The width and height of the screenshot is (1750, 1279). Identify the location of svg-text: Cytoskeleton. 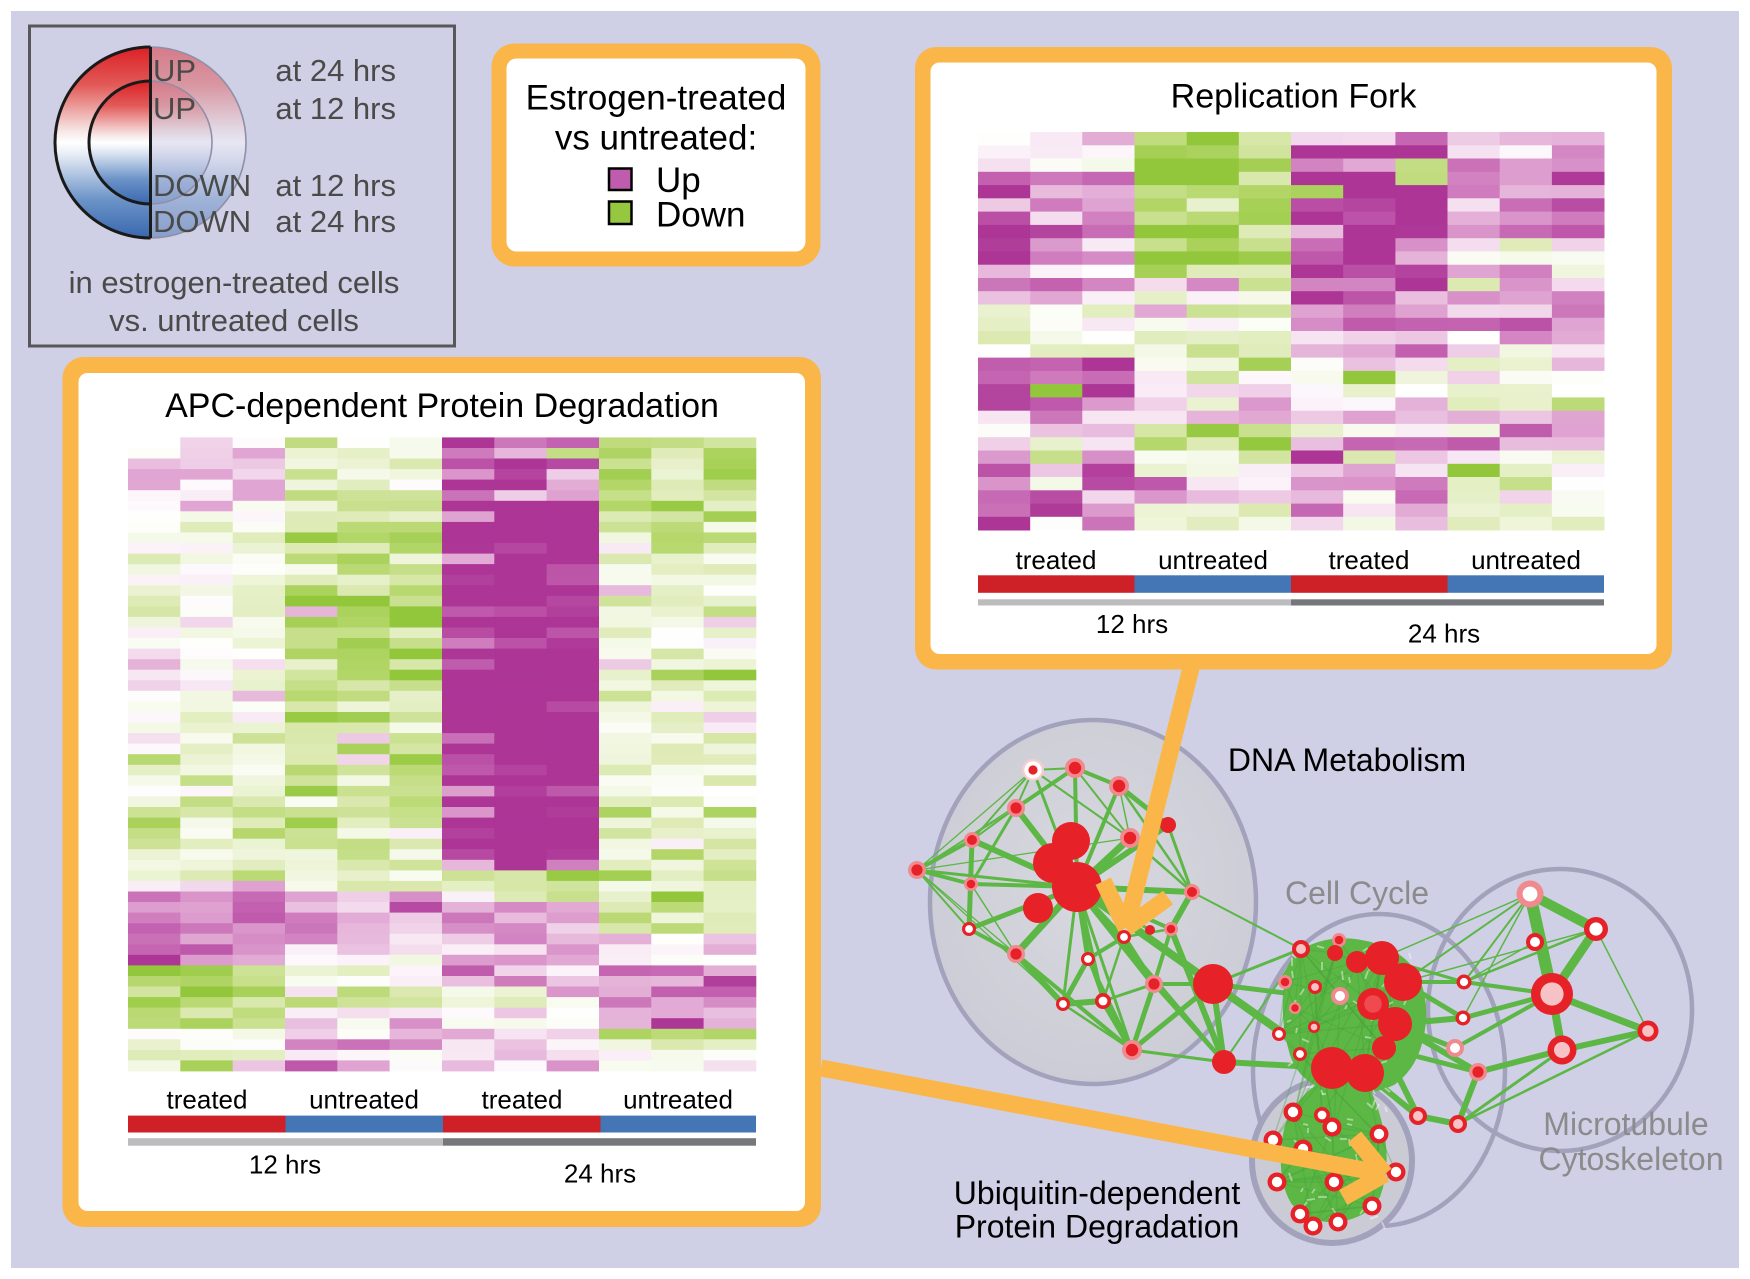
(1631, 1159).